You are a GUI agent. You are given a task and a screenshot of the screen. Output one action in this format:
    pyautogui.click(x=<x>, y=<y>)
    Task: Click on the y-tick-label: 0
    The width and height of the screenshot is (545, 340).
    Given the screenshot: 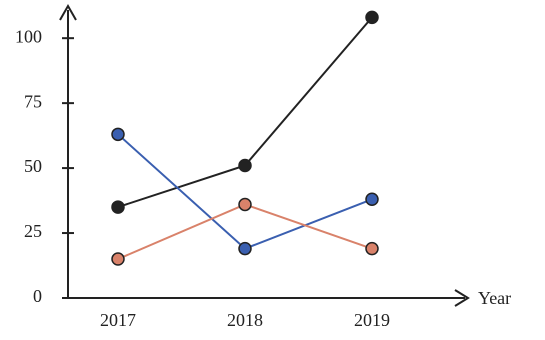 What is the action you would take?
    pyautogui.click(x=37, y=296)
    